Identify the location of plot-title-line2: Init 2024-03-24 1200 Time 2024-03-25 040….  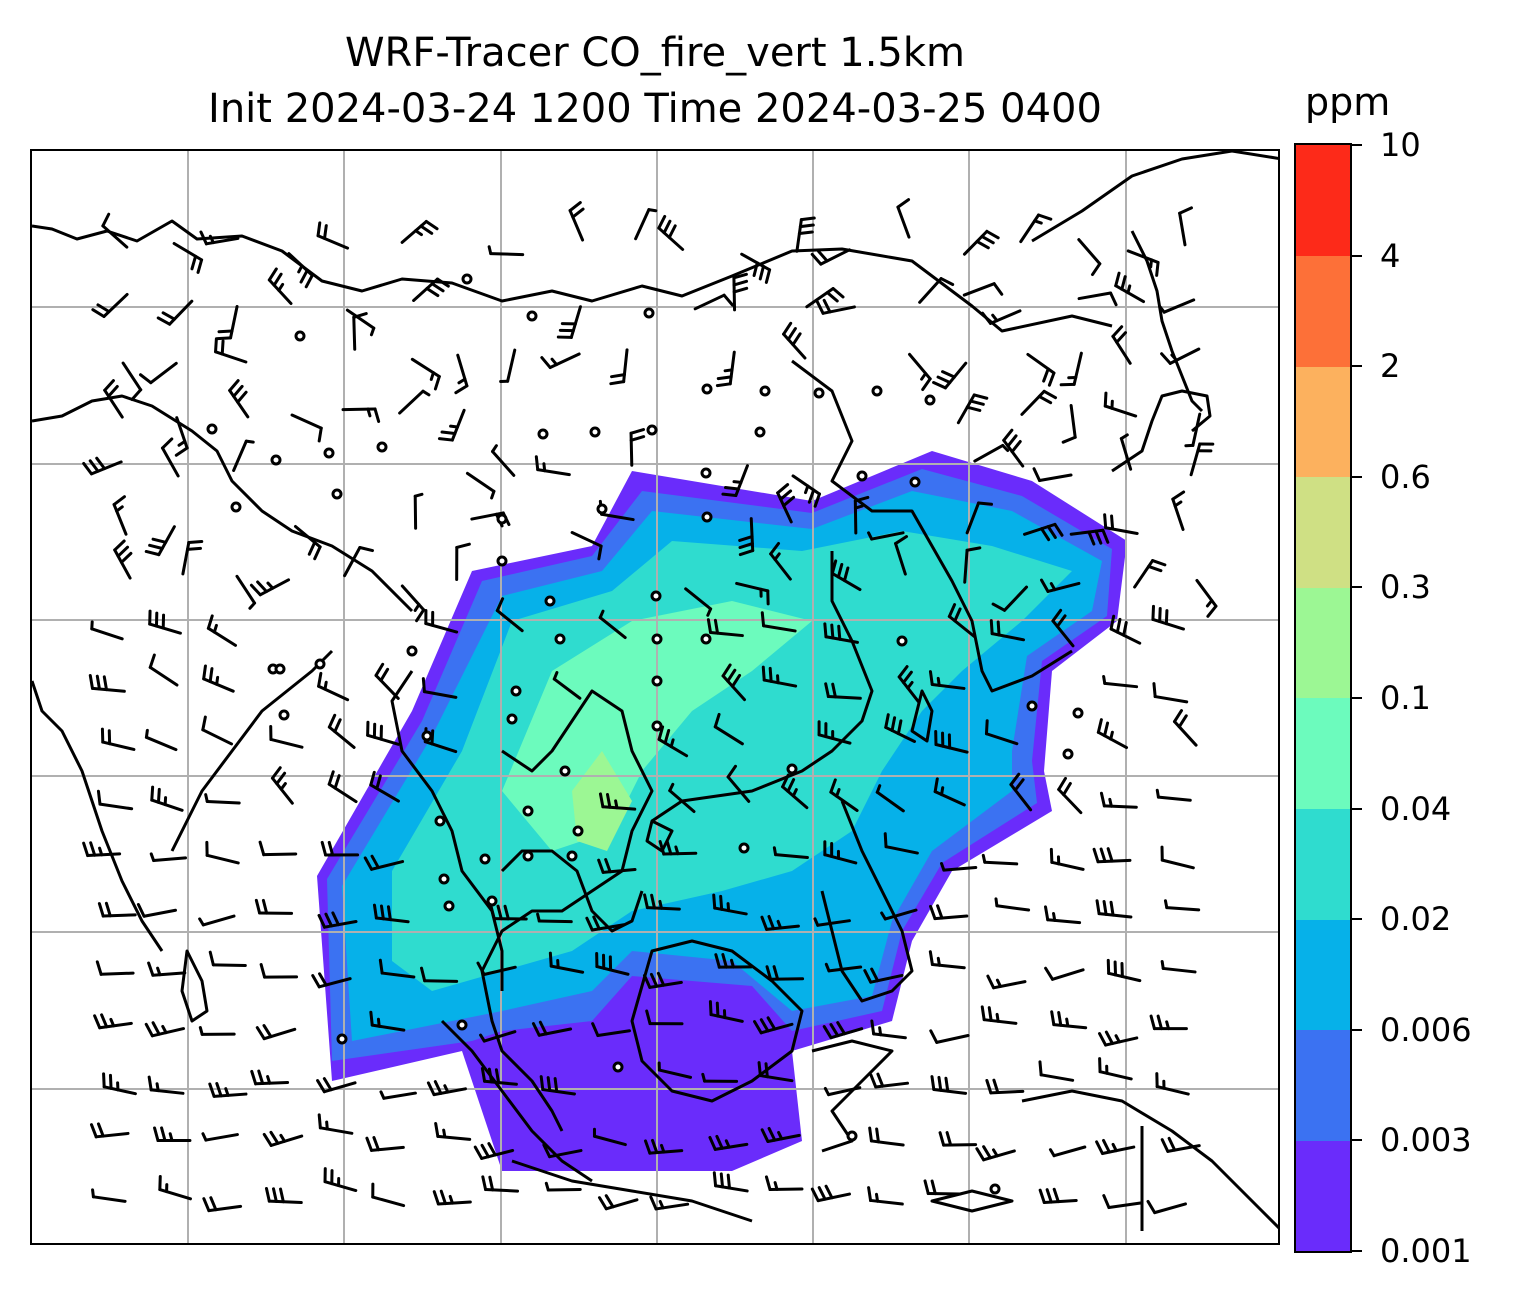
(655, 109).